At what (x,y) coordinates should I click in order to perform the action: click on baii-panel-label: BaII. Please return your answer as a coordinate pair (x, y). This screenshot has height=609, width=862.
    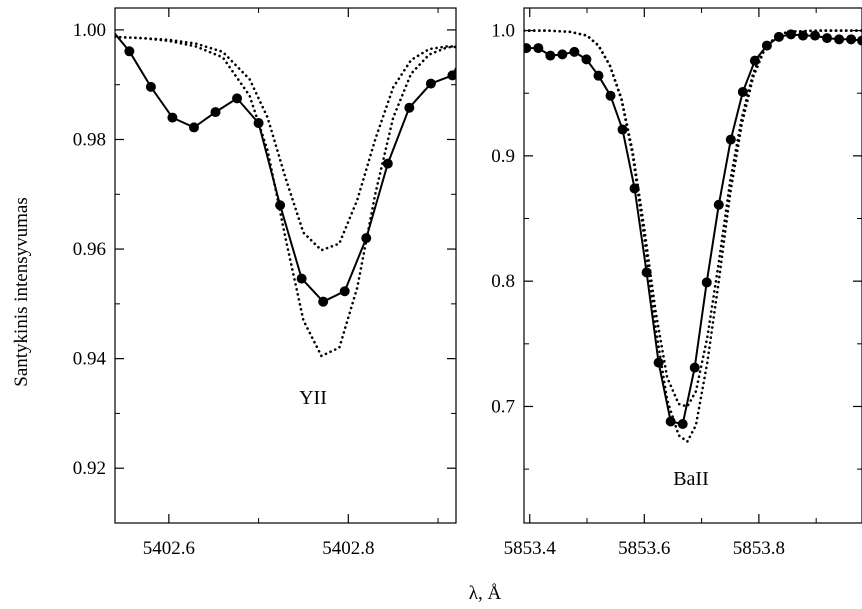
    Looking at the image, I should click on (691, 479).